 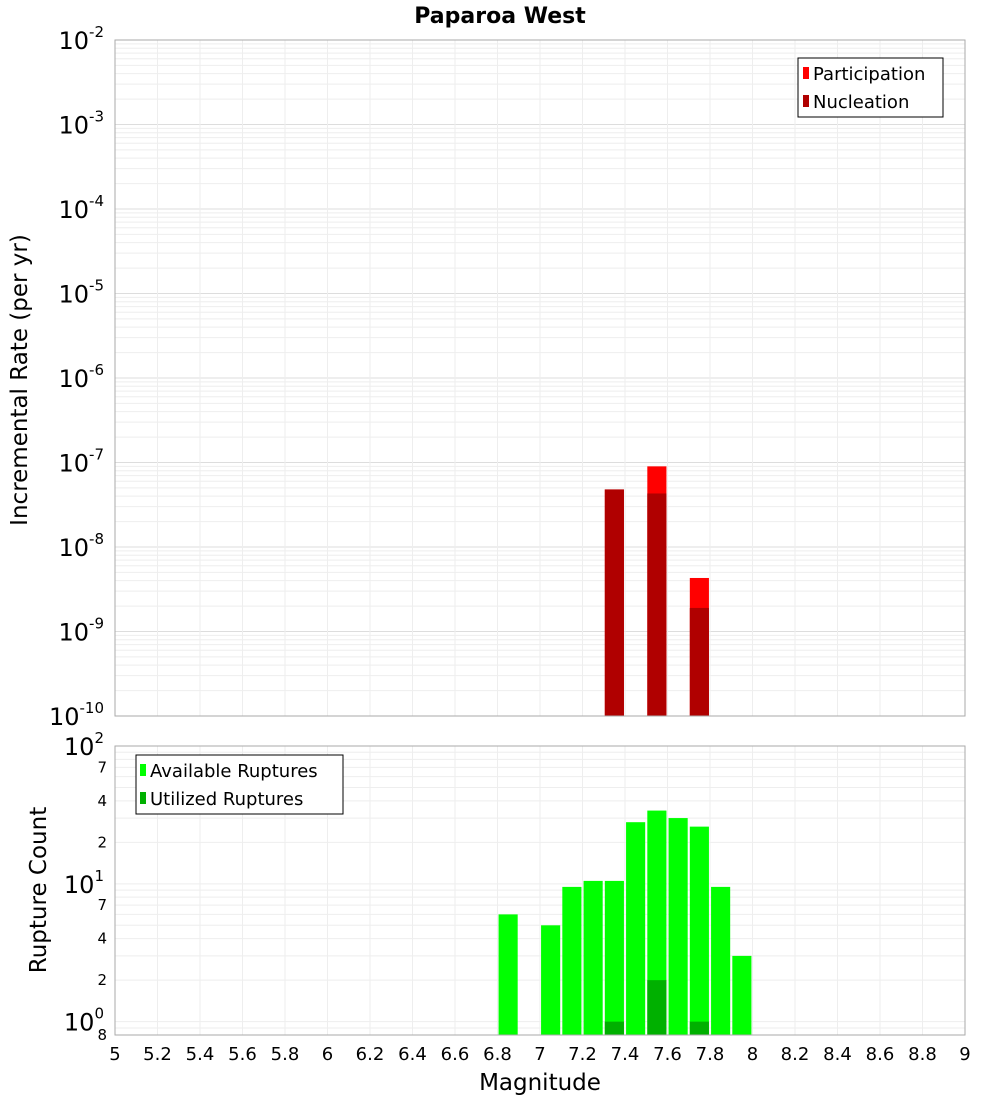 What do you see at coordinates (143, 798) in the screenshot?
I see `utilized-legend-swatch` at bounding box center [143, 798].